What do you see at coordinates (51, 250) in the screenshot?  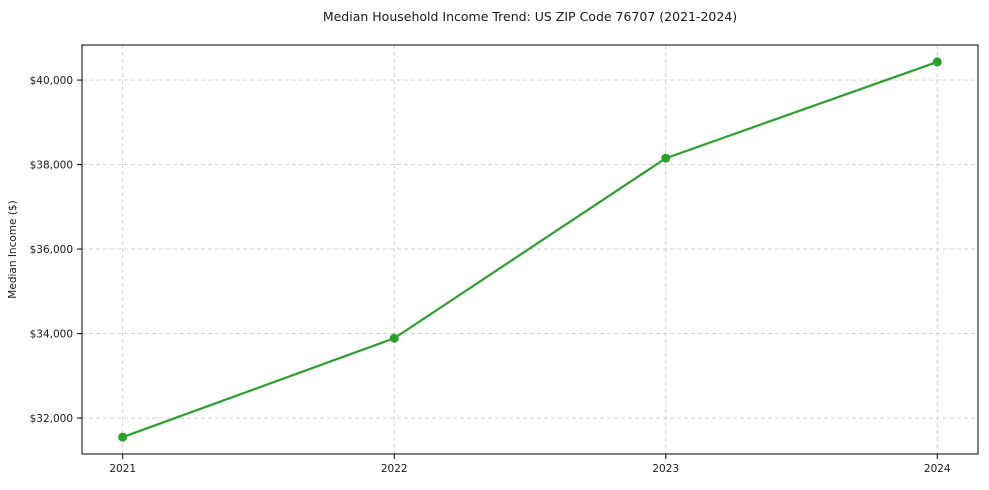 I see `y-tick-label: $36,000` at bounding box center [51, 250].